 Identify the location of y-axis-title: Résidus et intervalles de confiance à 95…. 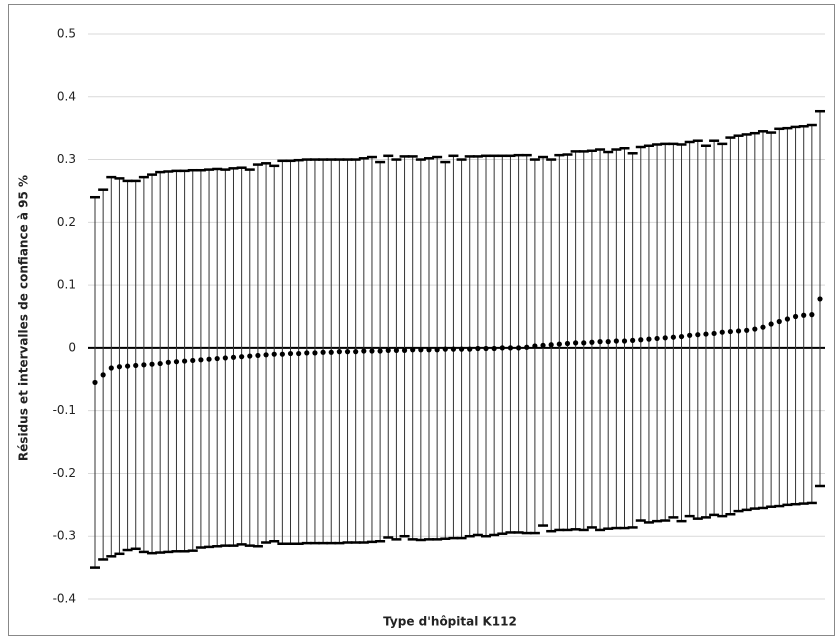
(24, 318).